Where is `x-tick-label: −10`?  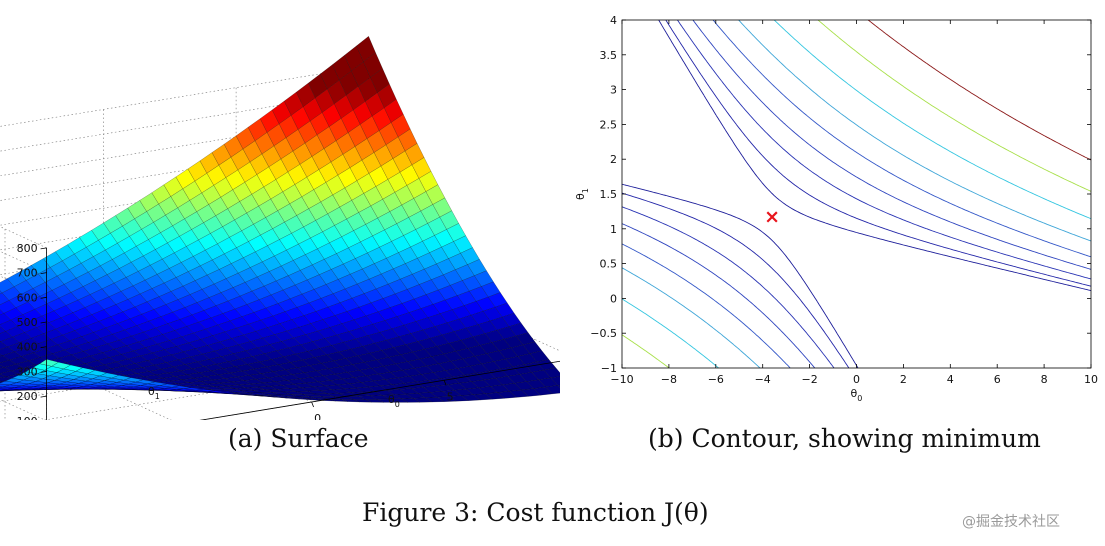
x-tick-label: −10 is located at coordinates (621, 379).